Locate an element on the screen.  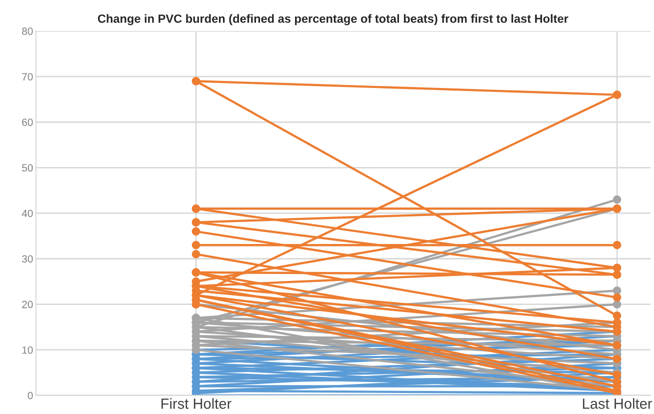
y-tick-label: 50 is located at coordinates (27, 168).